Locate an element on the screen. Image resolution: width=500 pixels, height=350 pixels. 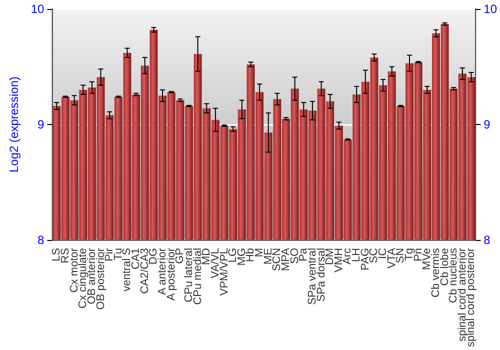
y2-tick-label: 9 is located at coordinates (487, 124).